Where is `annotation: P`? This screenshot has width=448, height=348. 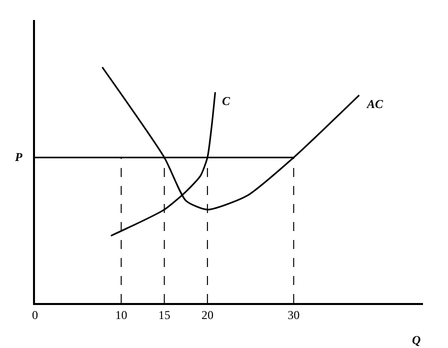
annotation: P is located at coordinates (19, 157).